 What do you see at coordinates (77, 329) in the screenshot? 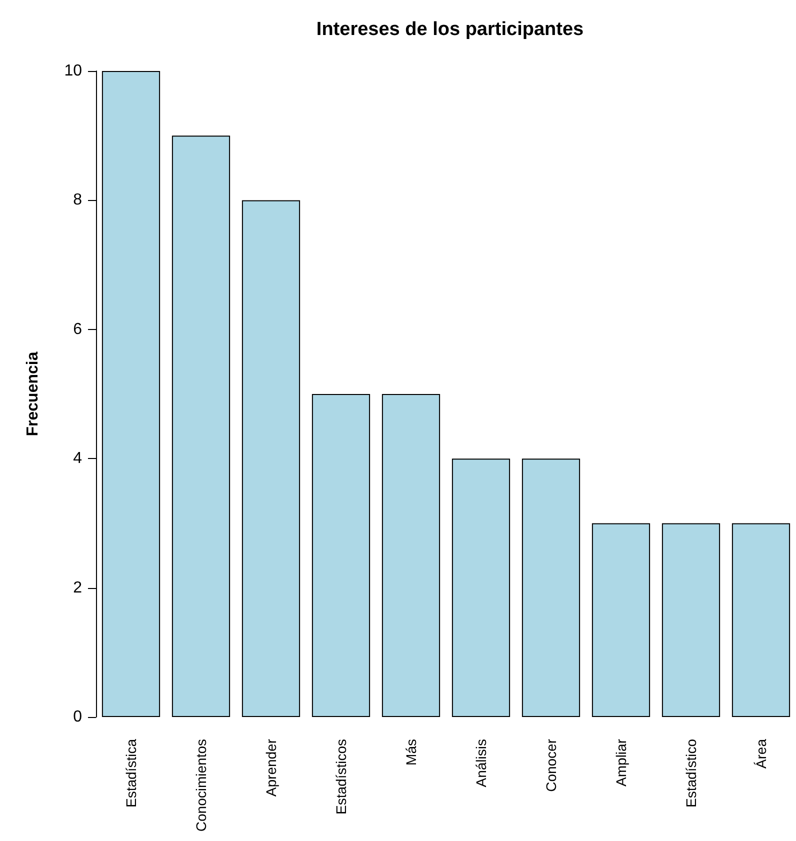
I see `y-tick-label: 6` at bounding box center [77, 329].